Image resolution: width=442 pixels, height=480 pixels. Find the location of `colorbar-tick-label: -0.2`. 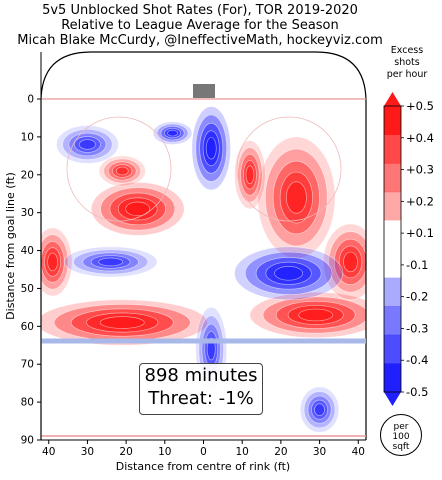

colorbar-tick-label: -0.2 is located at coordinates (417, 297).